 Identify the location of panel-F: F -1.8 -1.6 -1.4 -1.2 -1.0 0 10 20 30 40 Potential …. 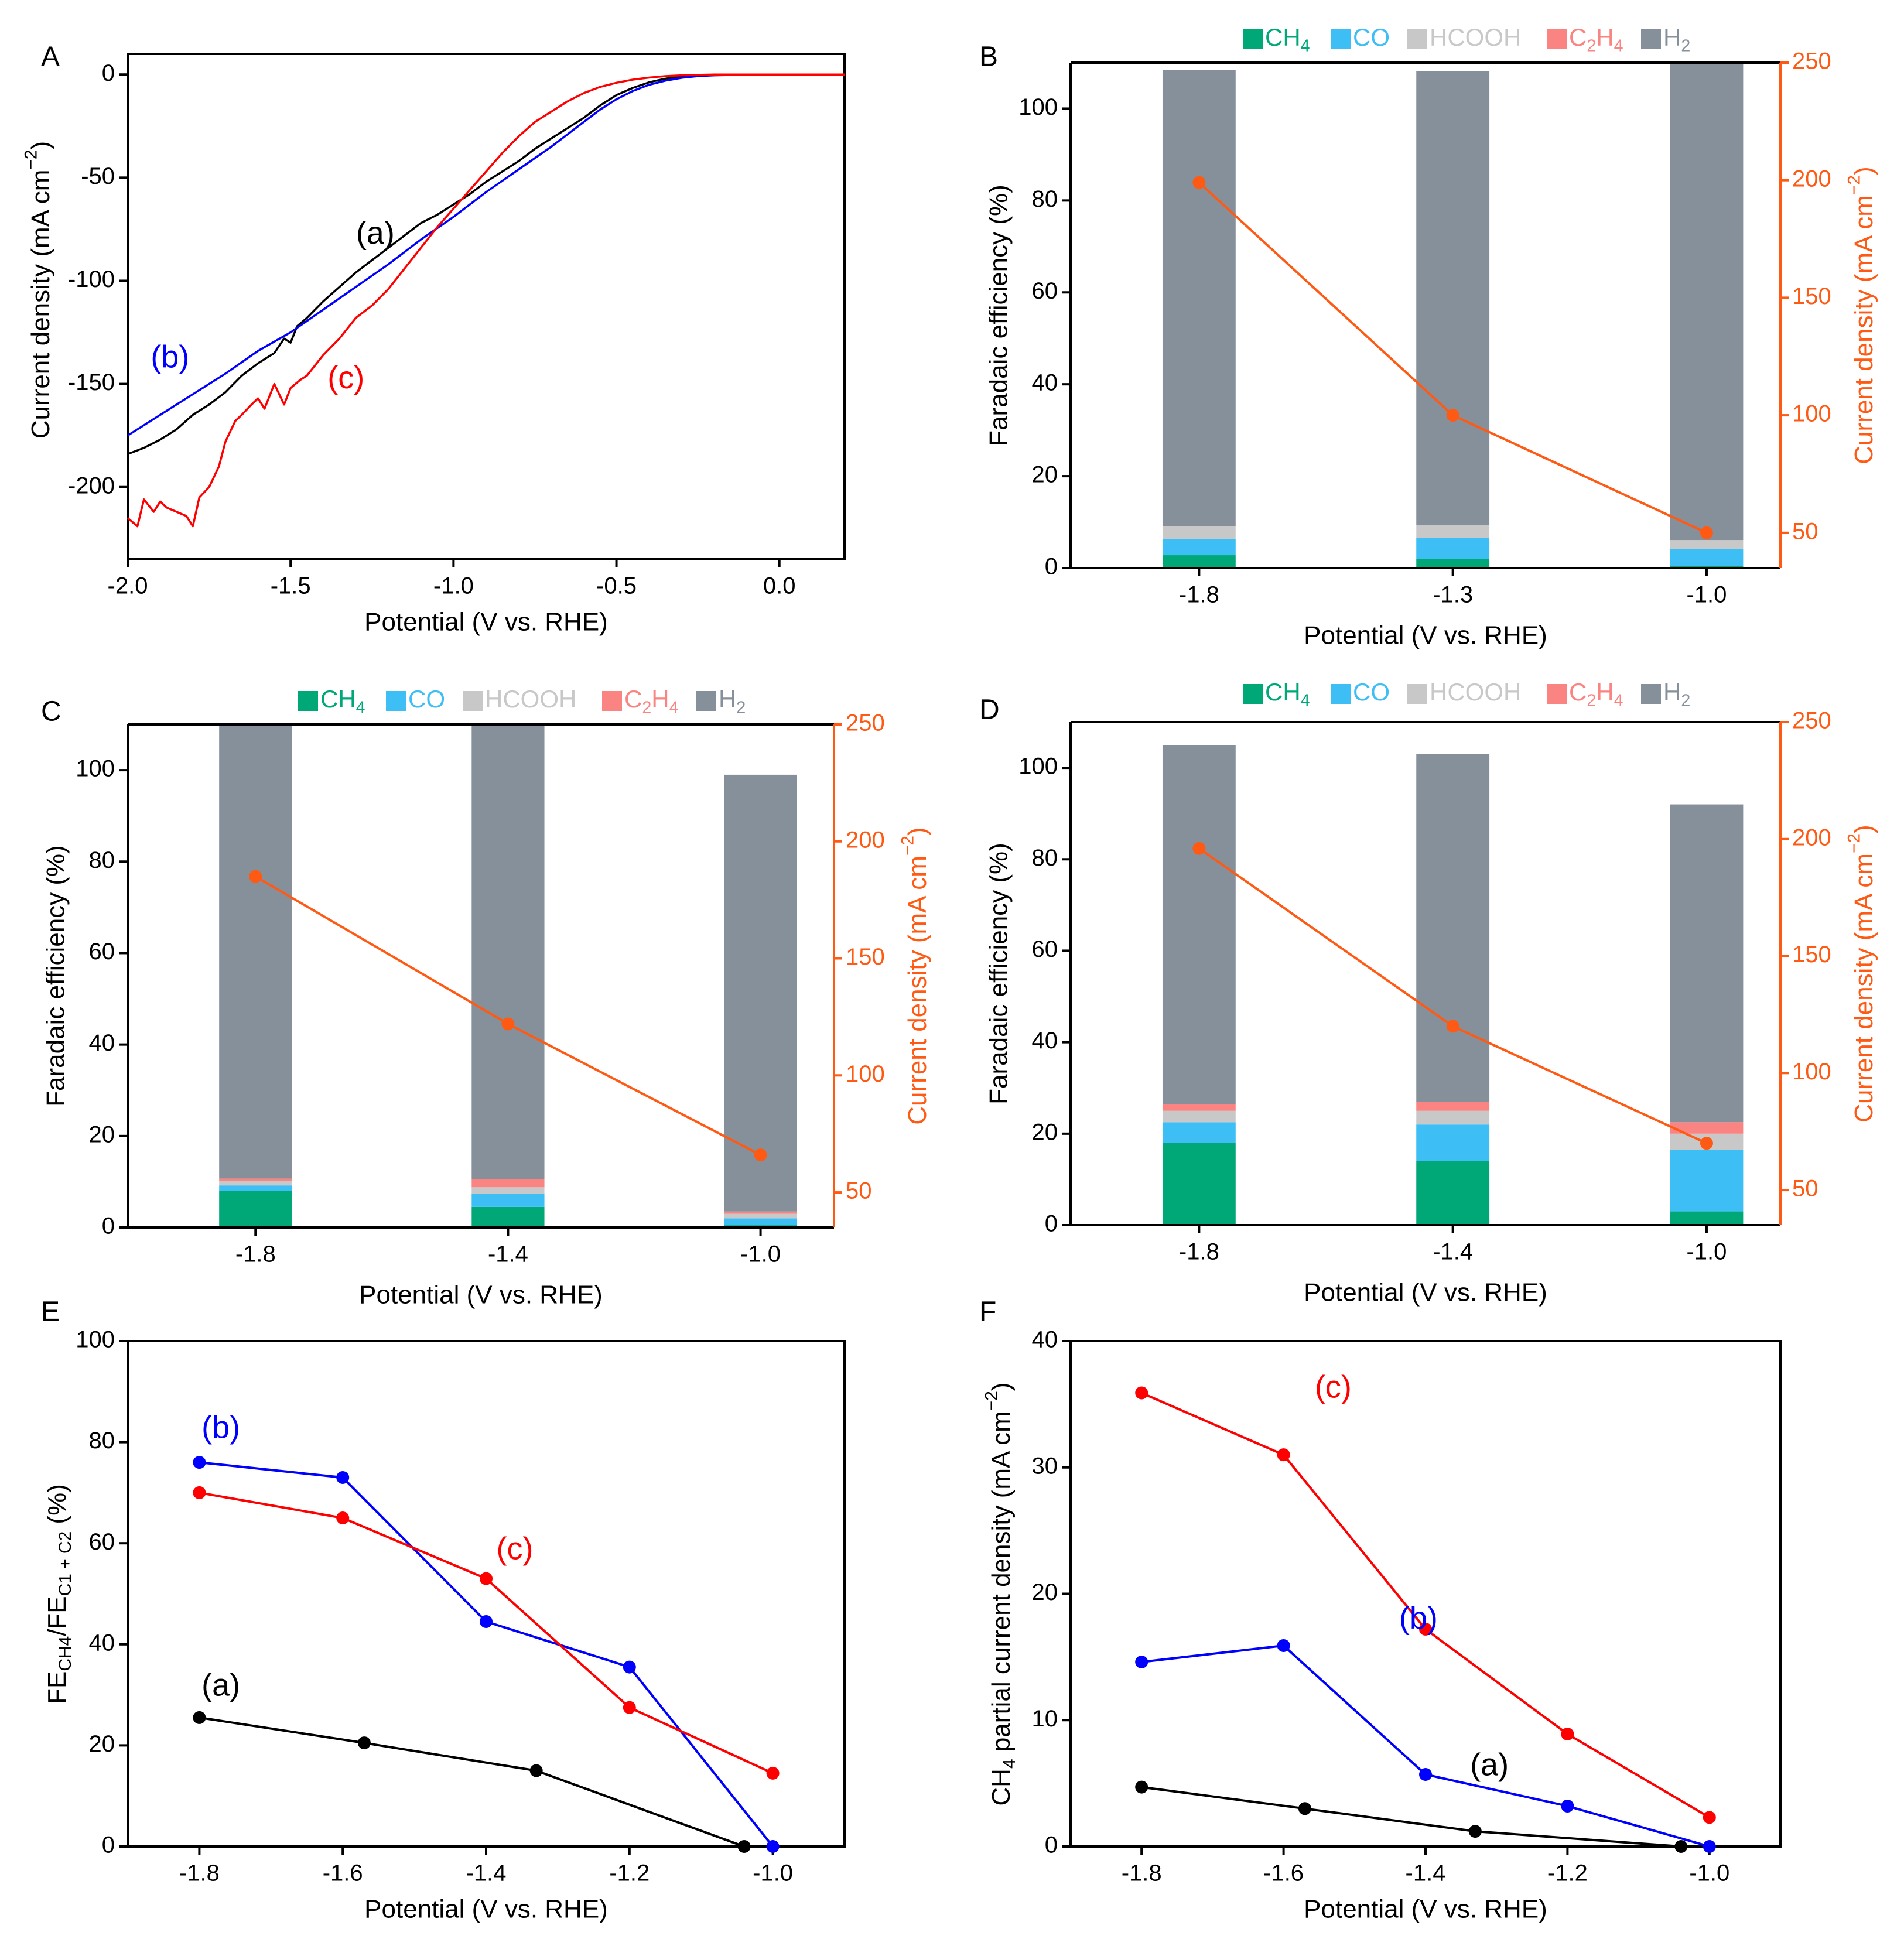
(1380, 1610).